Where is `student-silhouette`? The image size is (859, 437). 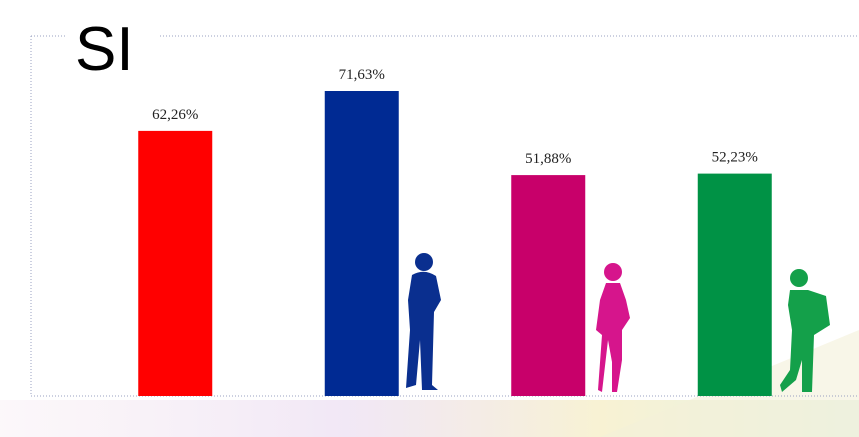 student-silhouette is located at coordinates (805, 330).